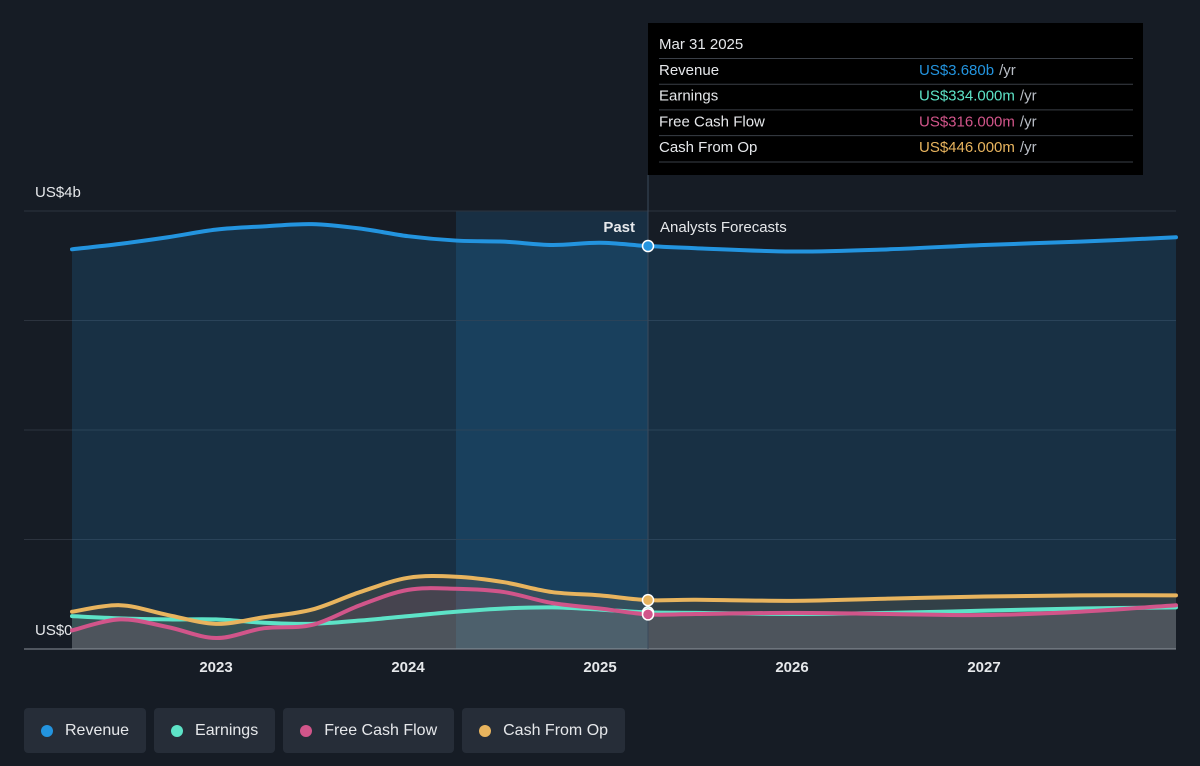  I want to click on y-tick-label: US$0, so click(54, 630).